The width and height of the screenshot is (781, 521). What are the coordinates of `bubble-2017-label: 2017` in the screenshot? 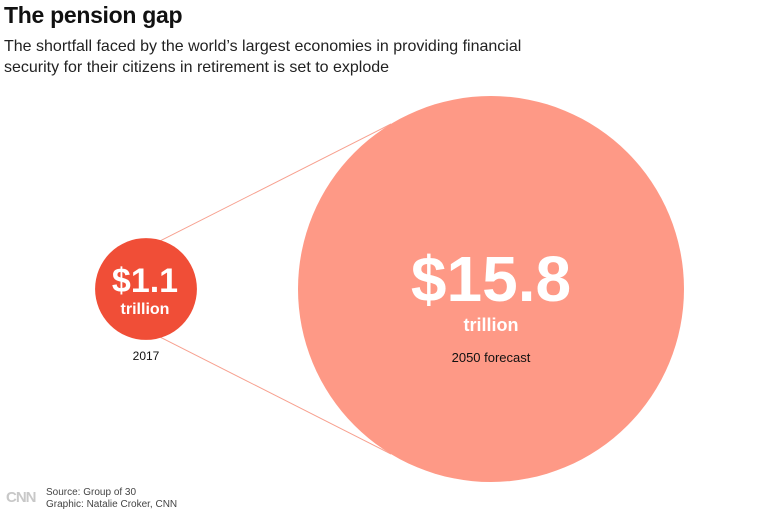 It's located at (146, 356).